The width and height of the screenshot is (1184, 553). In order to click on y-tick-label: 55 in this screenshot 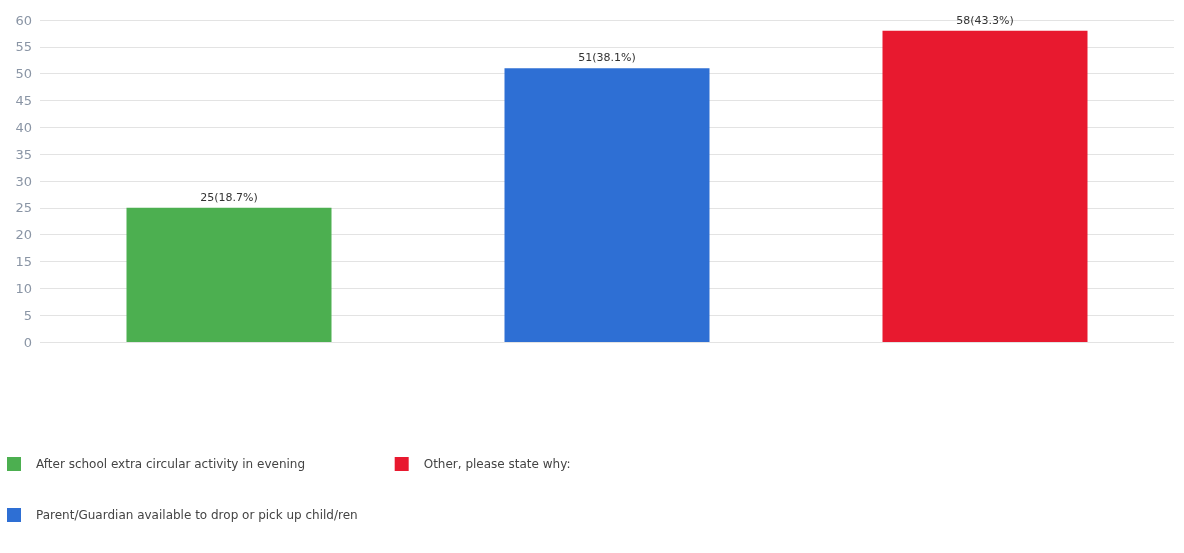, I will do `click(23, 47)`.